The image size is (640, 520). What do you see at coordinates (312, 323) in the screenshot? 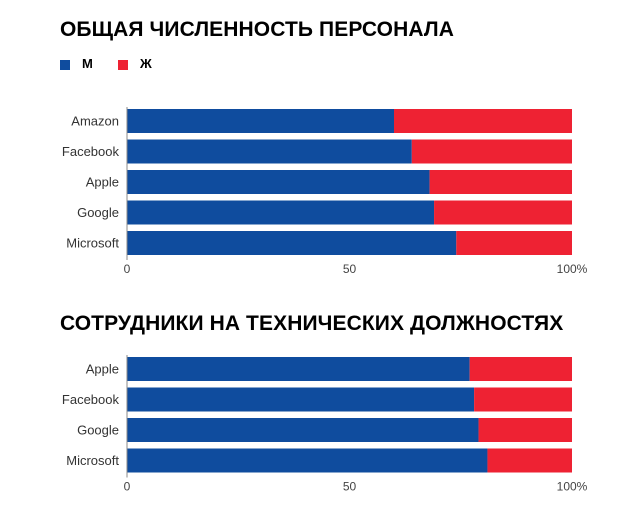
I see `chart-title-tech-staff: СОТРУДНИКИ НА ТЕХНИЧЕСКИХ ДОЛЖНОСТЯХ` at bounding box center [312, 323].